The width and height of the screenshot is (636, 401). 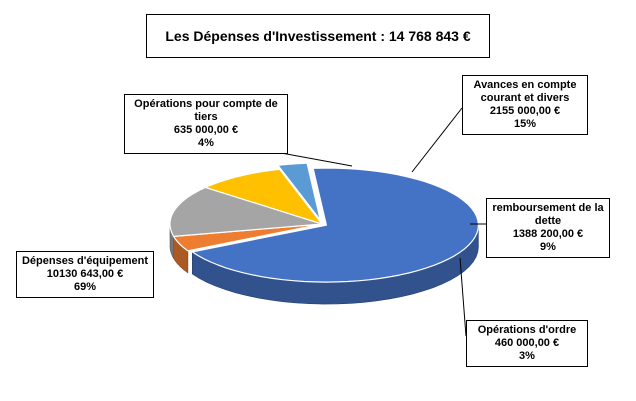 I want to click on label-operations-ordre: Opérations d'ordre 460 000,00 € 3%, so click(x=527, y=343).